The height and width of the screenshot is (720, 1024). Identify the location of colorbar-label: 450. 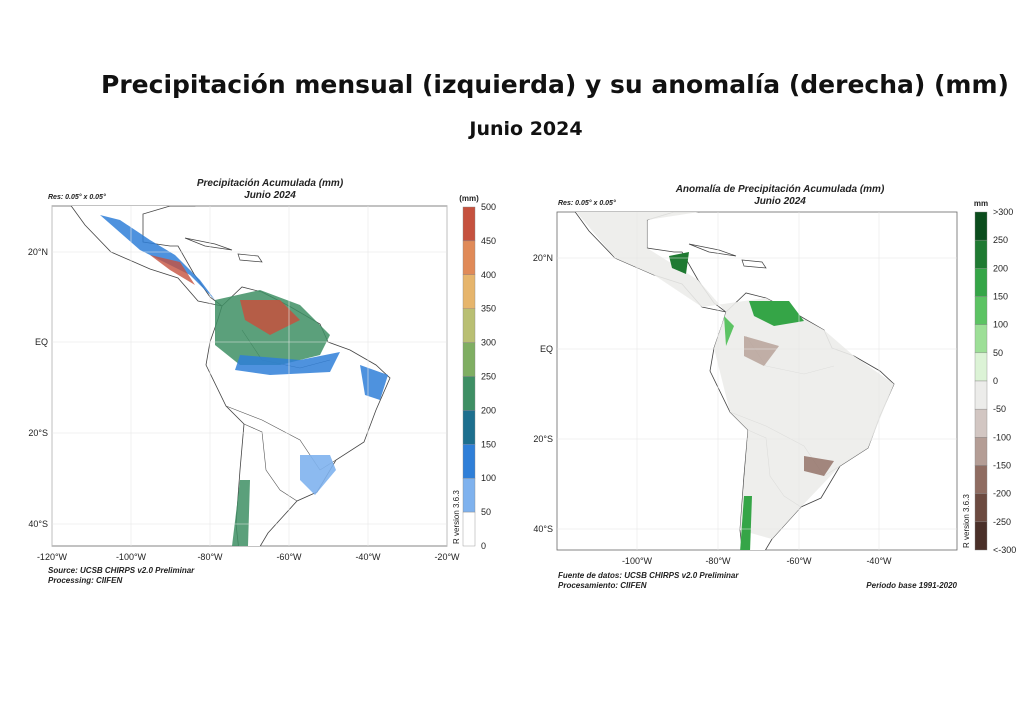
(488, 241).